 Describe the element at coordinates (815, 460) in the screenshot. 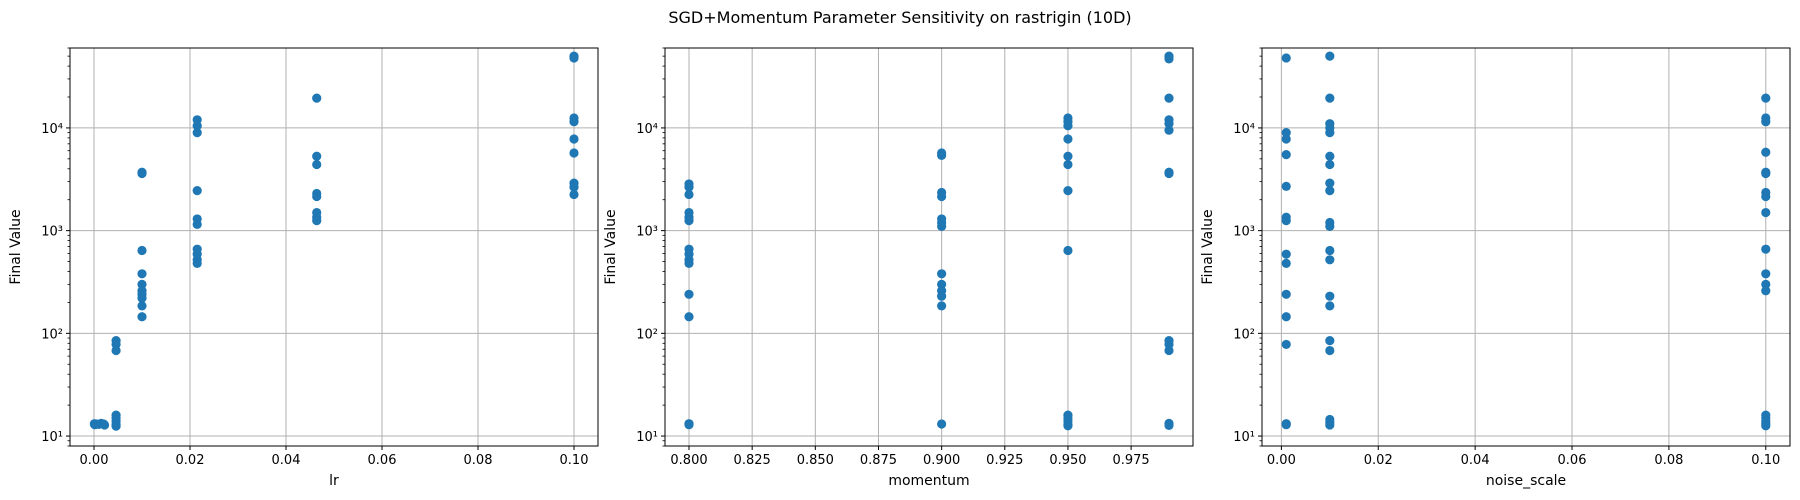

I see `x-tick-label: 0.850` at that location.